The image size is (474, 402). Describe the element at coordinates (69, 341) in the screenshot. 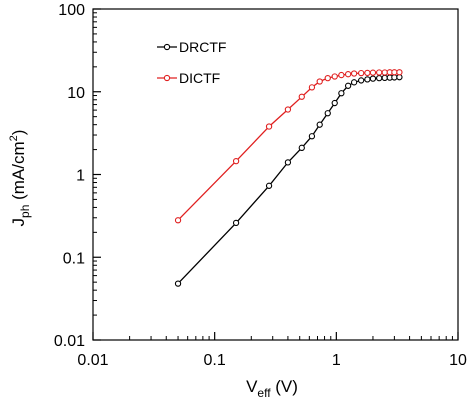

I see `y-tick-label: 0.01` at that location.